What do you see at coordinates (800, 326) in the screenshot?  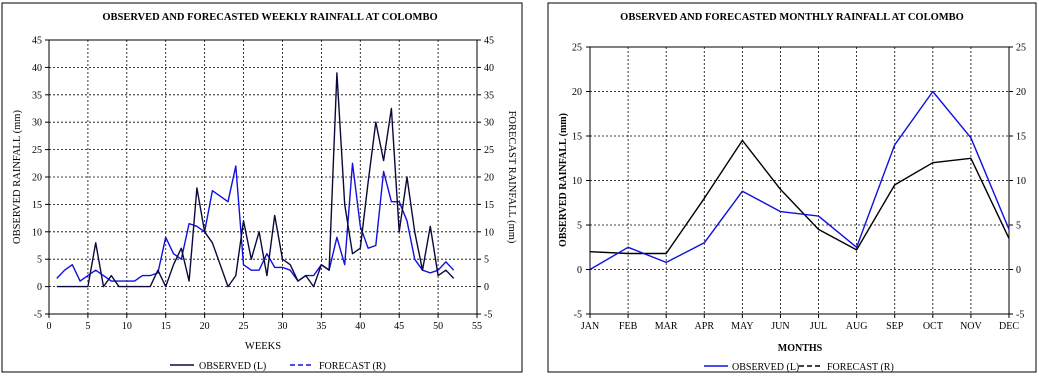 I see `monthly-x-ticks: JAN FEB MAR APR MAY JUN JUL AUG SEP OCT NOV DEC` at bounding box center [800, 326].